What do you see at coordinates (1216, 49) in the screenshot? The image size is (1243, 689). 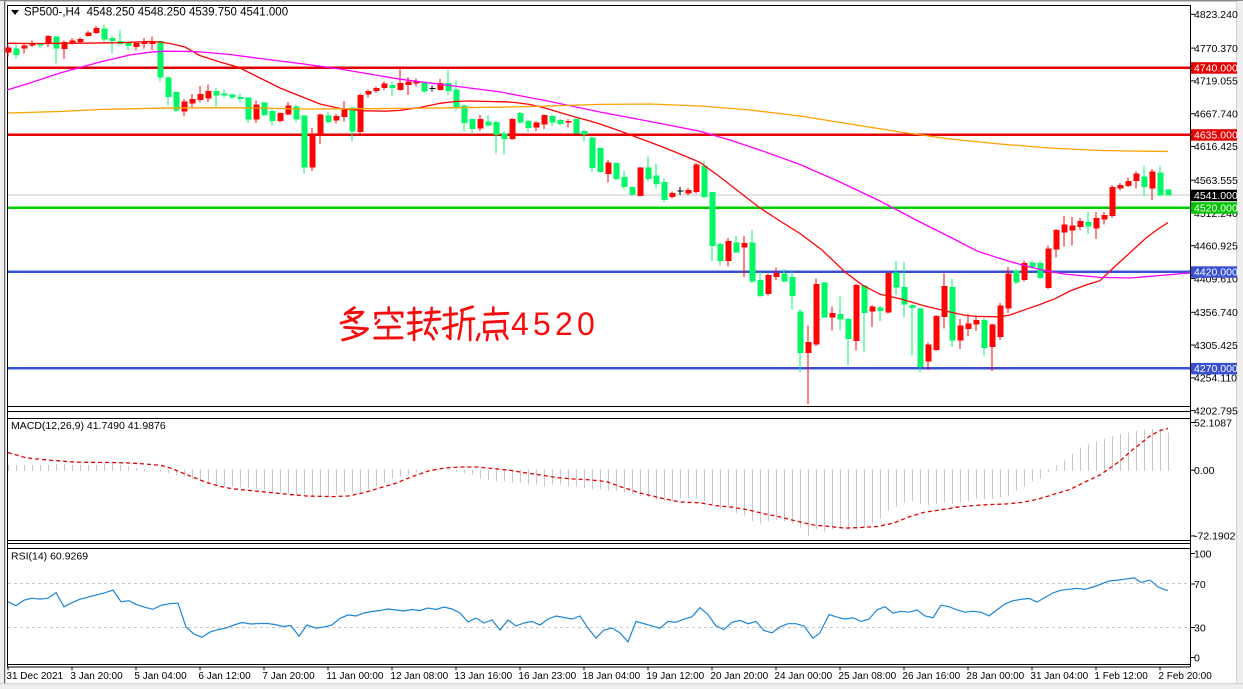 I see `svg-text: 4770.370` at bounding box center [1216, 49].